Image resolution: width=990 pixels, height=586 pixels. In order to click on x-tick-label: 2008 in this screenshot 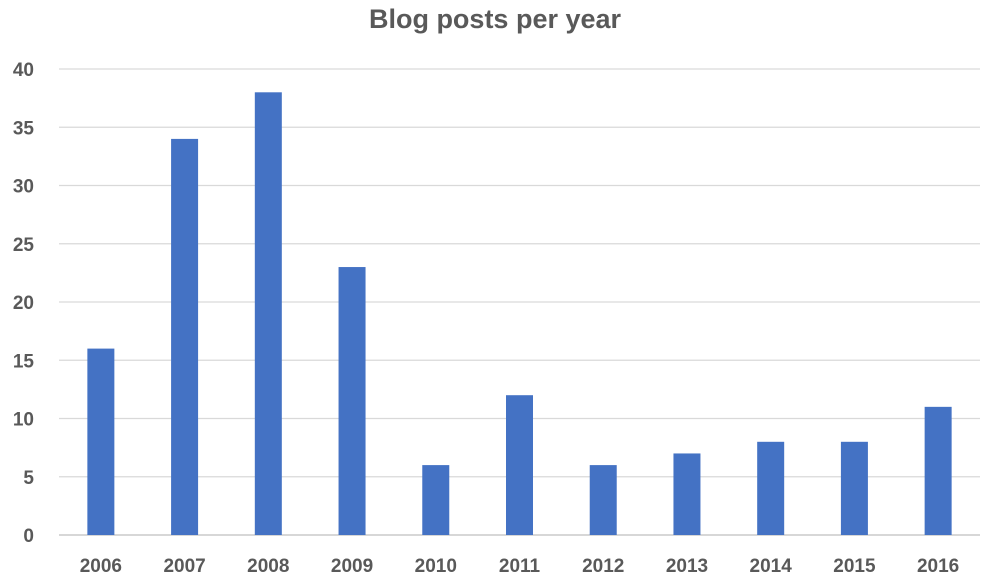, I will do `click(268, 566)`.